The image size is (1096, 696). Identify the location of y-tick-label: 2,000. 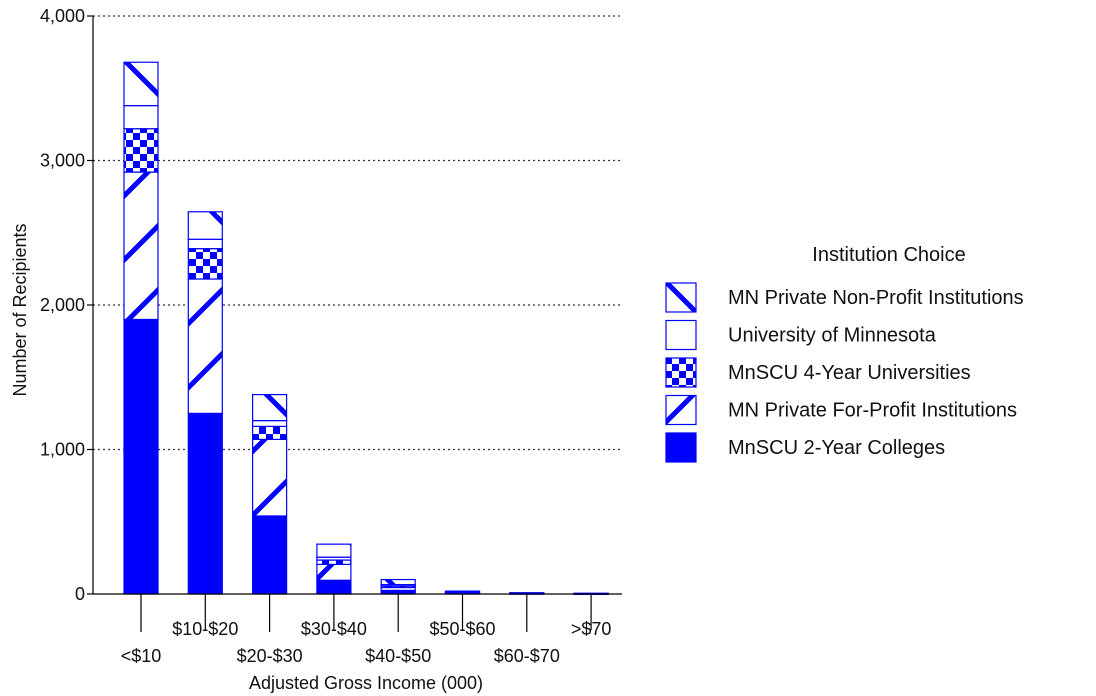
(62, 305).